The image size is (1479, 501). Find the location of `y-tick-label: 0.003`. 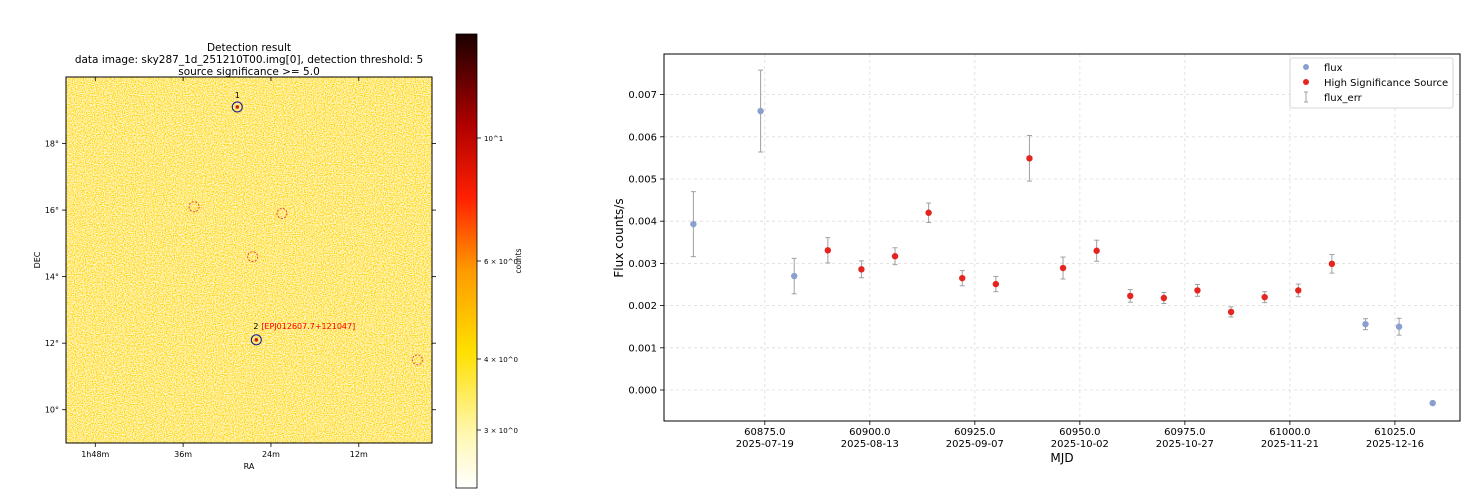

y-tick-label: 0.003 is located at coordinates (642, 264).